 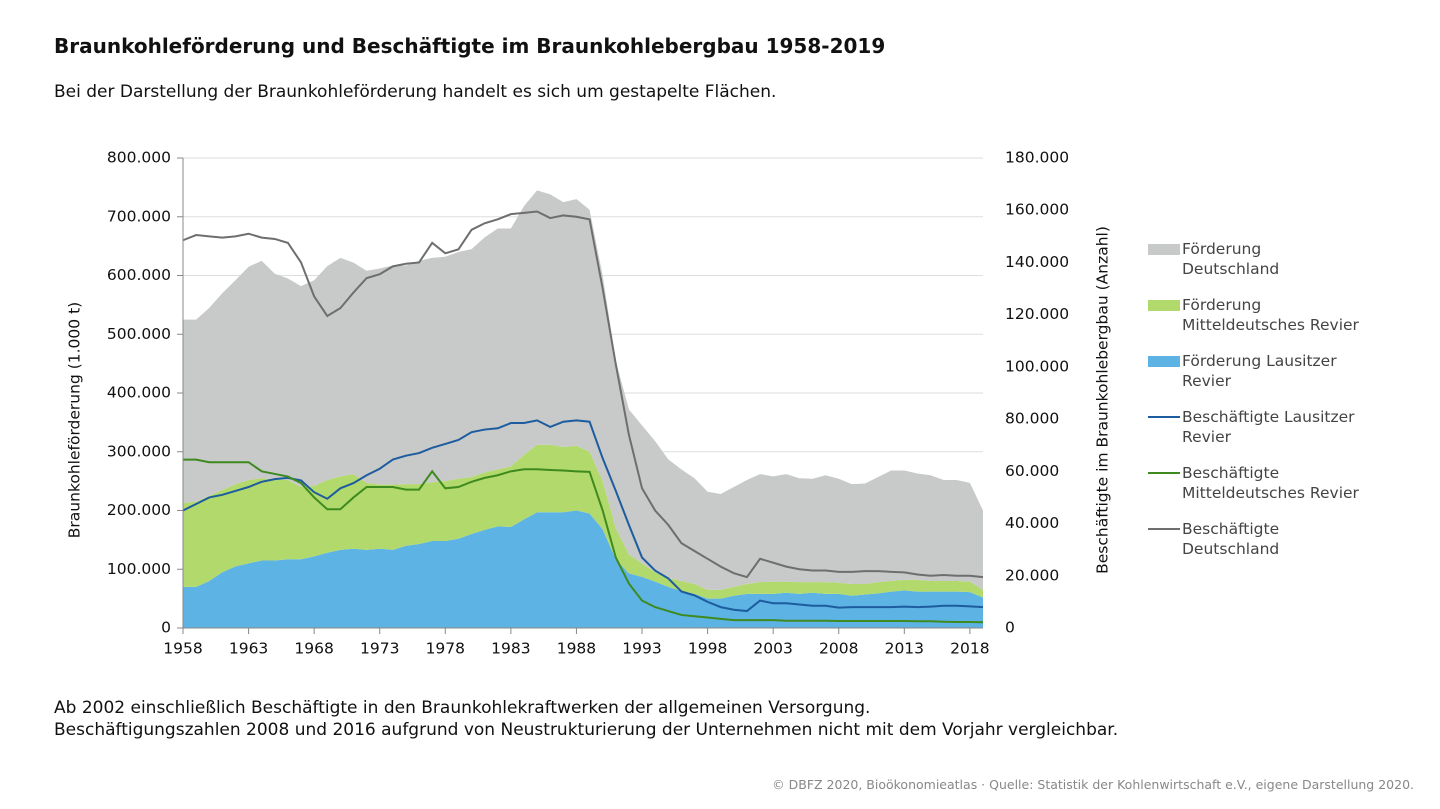 I want to click on y2-tick-label: 140.000, so click(x=1037, y=262).